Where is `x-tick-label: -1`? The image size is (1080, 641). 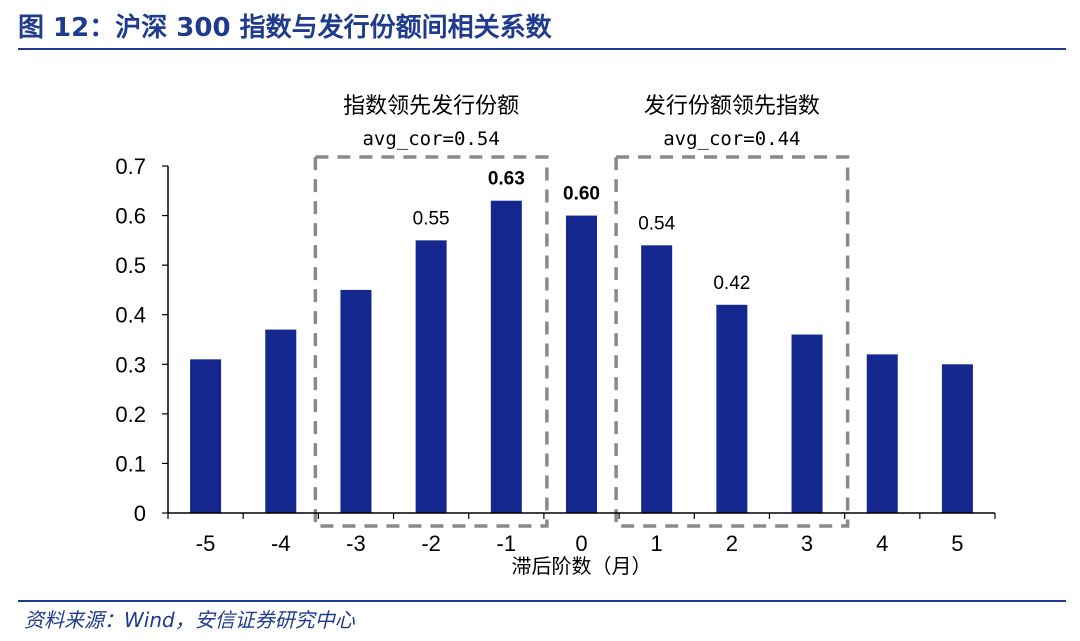 x-tick-label: -1 is located at coordinates (507, 543).